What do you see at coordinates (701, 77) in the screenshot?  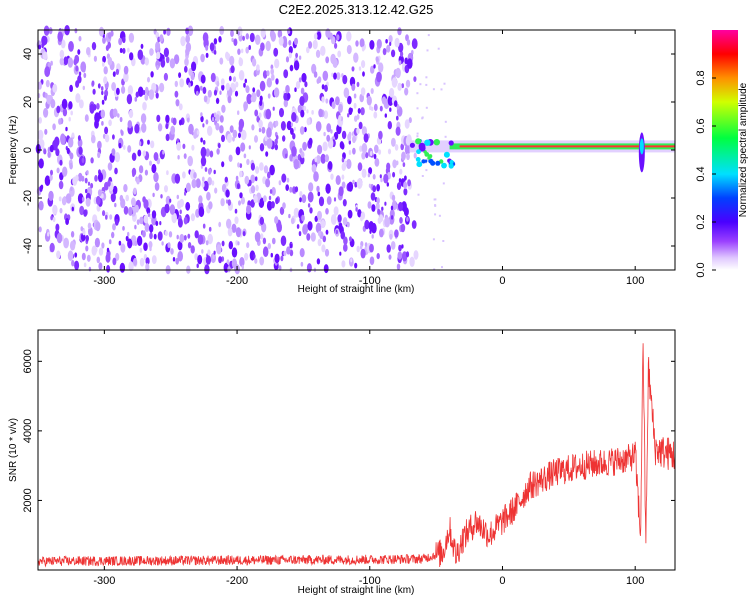 I see `colorbar-tick-label: 0.8` at bounding box center [701, 77].